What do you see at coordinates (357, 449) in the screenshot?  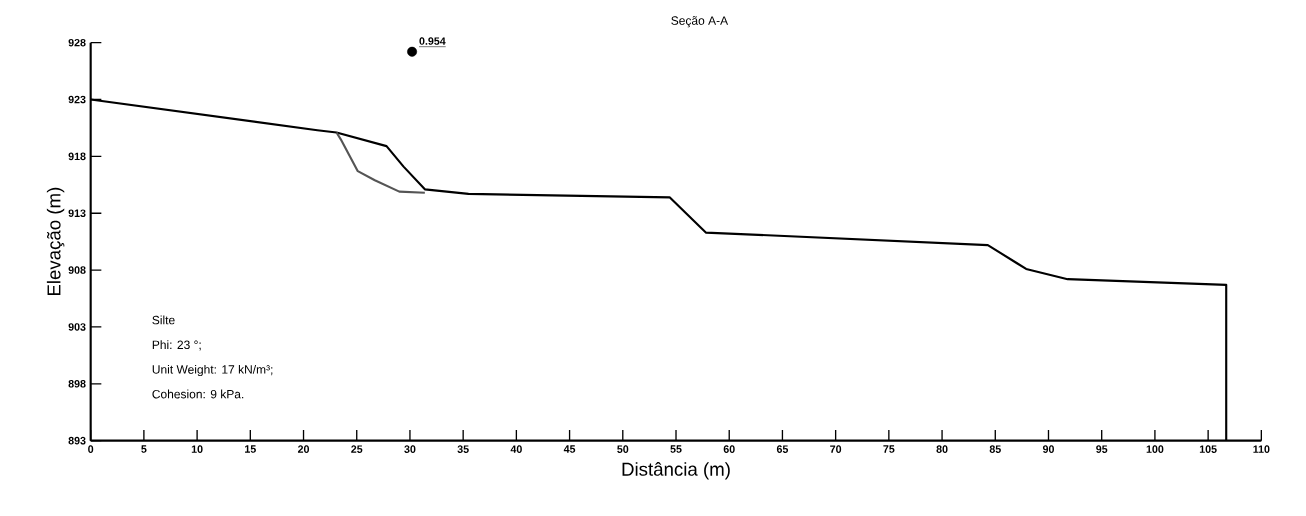 I see `x-tick-label: 25` at bounding box center [357, 449].